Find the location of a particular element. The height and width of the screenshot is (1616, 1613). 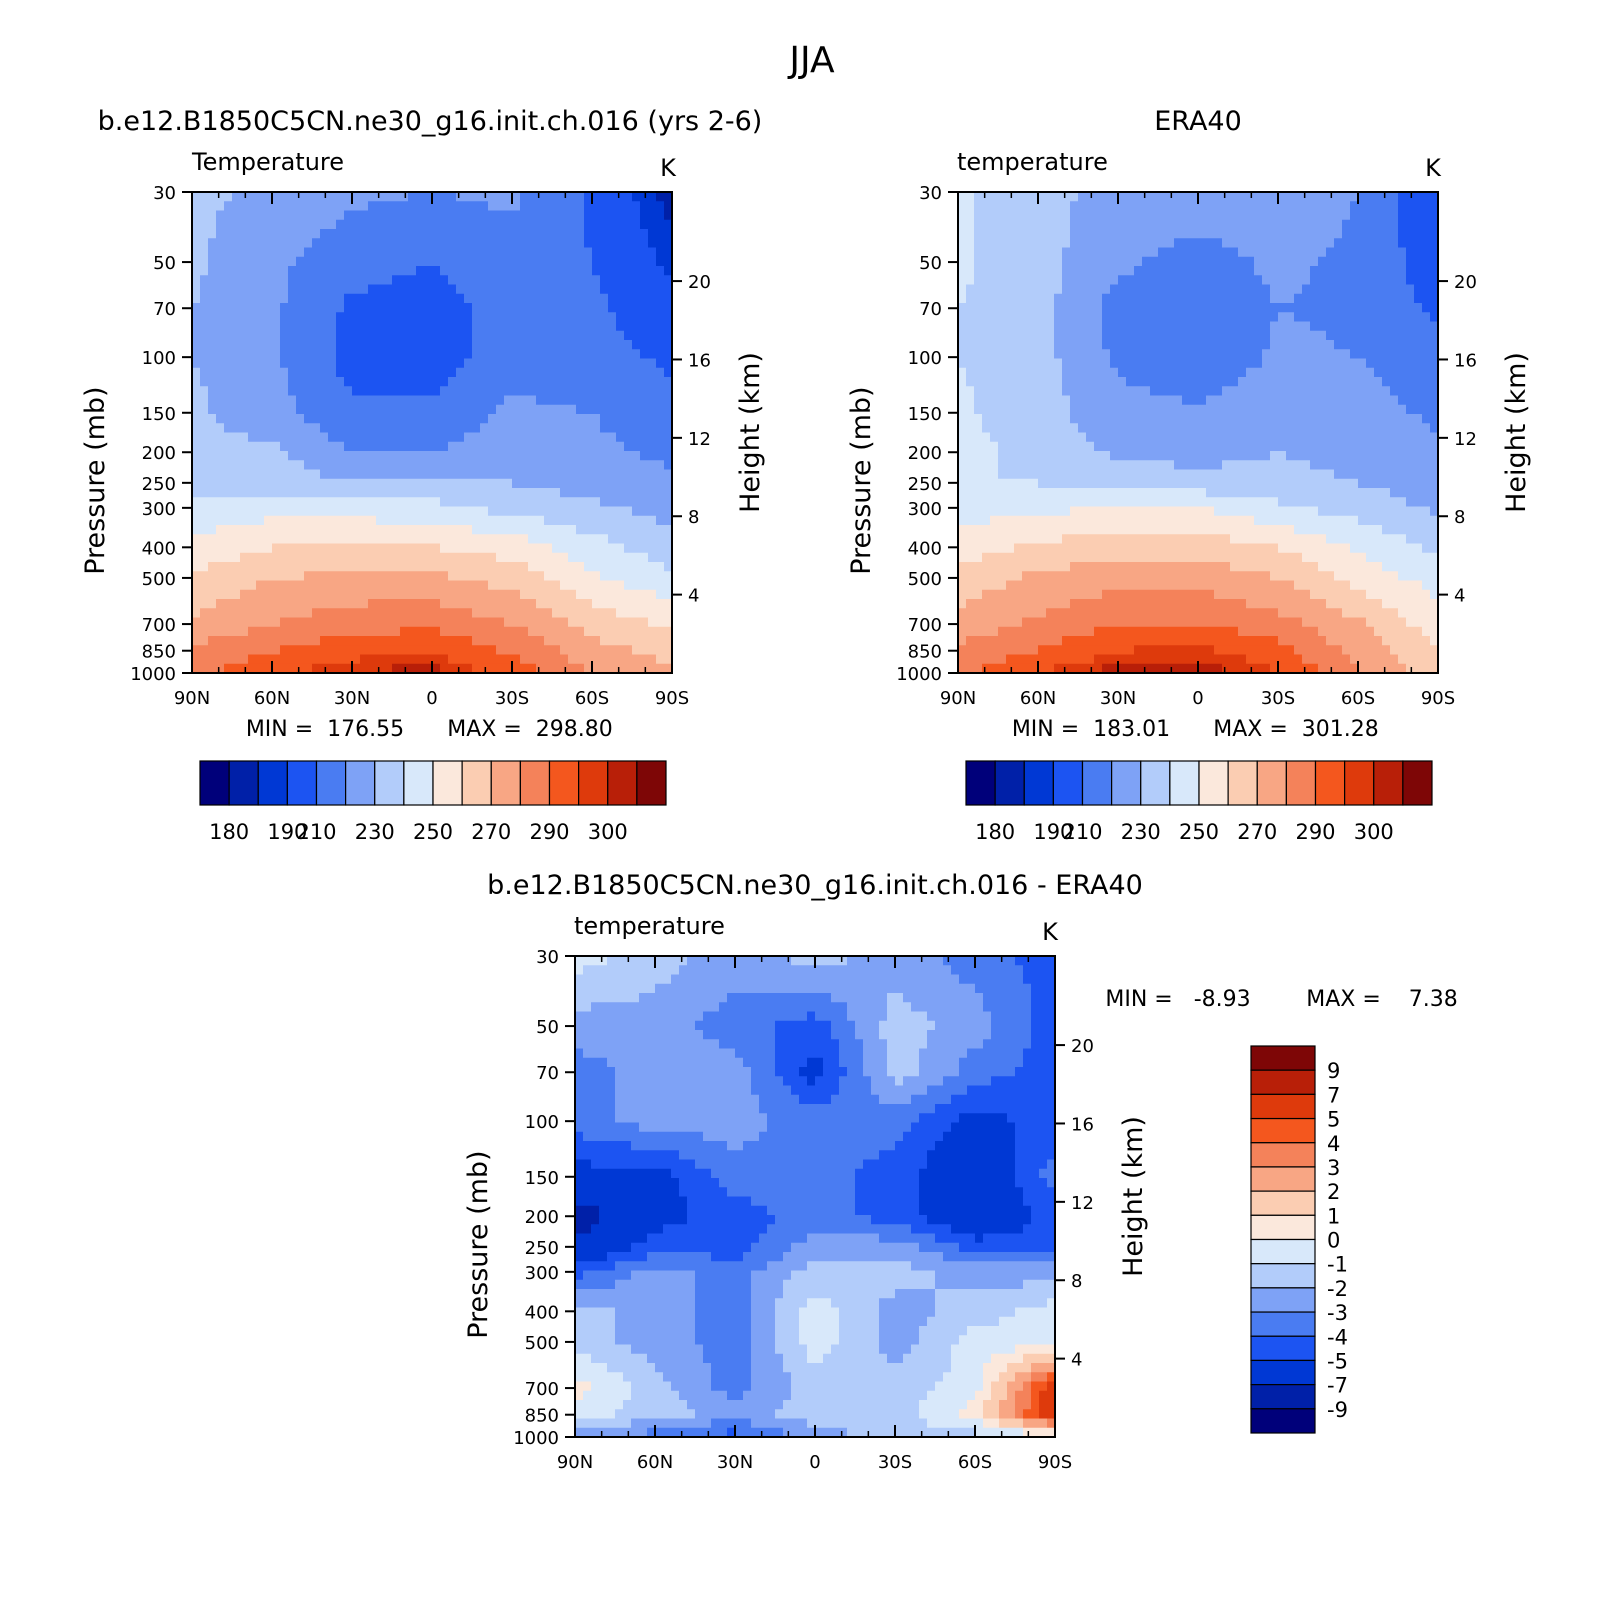

panel-obs-title: ERA40 is located at coordinates (1198, 121).